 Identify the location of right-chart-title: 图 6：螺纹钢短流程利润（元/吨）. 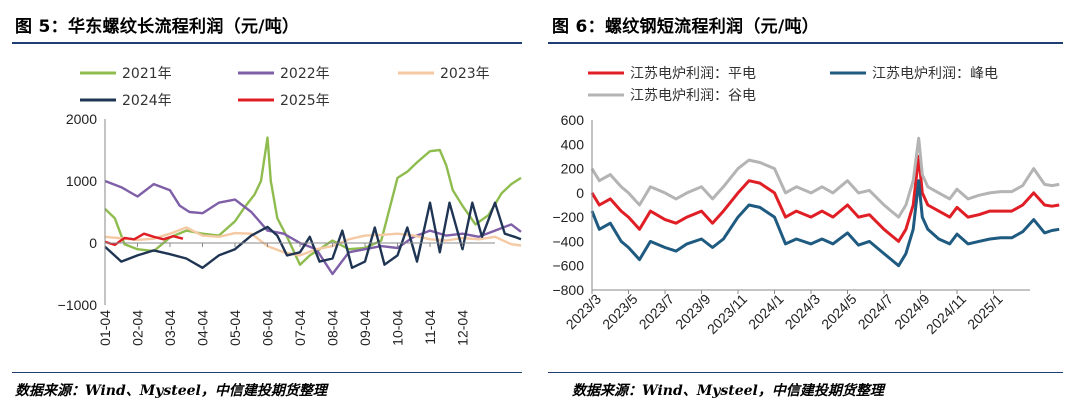
(686, 27).